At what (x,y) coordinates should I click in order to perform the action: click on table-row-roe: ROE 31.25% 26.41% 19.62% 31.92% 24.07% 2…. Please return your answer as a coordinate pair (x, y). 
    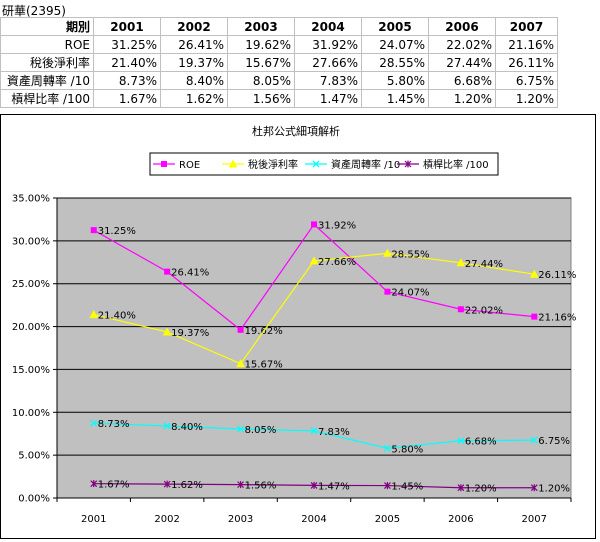
    Looking at the image, I should click on (279, 44).